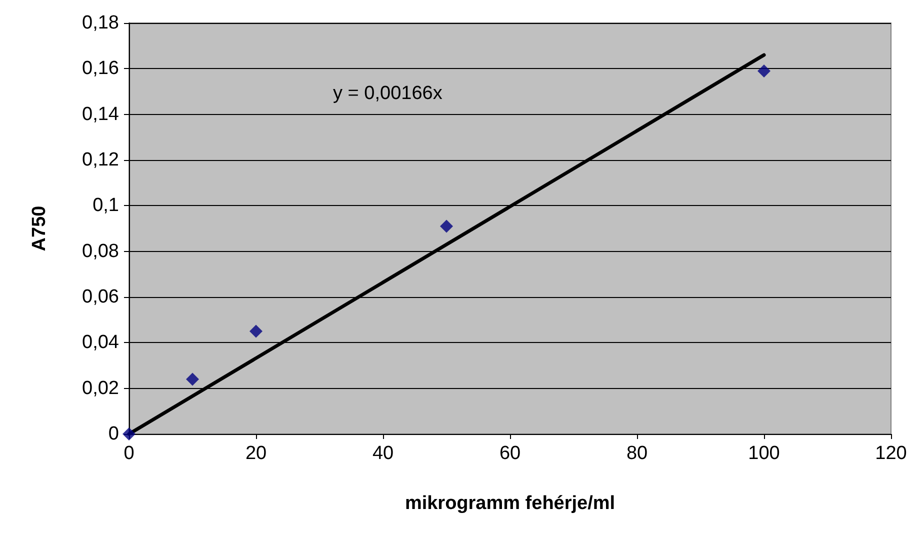  I want to click on y-tick-label: 0,04, so click(101, 343).